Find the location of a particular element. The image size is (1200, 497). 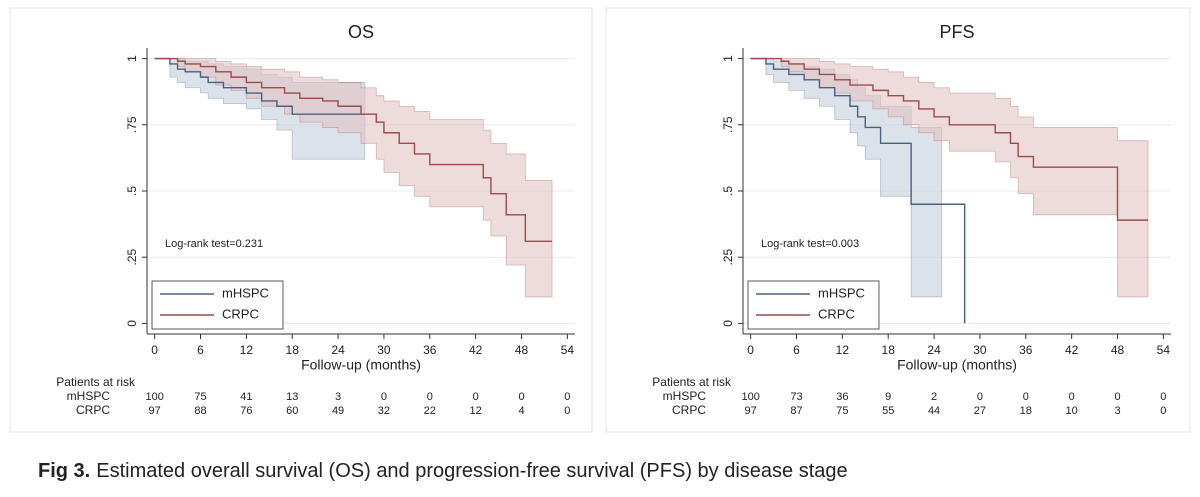

risk-count: 49 is located at coordinates (338, 411).